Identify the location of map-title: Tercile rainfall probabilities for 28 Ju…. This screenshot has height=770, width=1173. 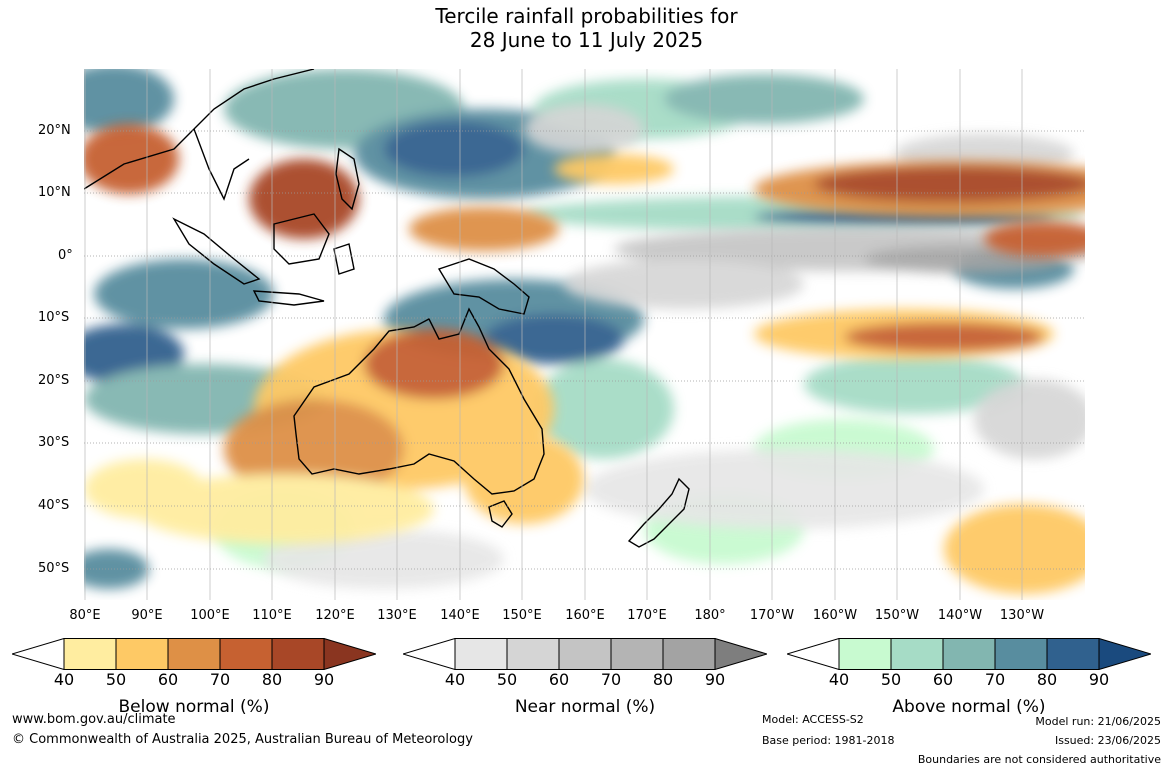
(586, 28).